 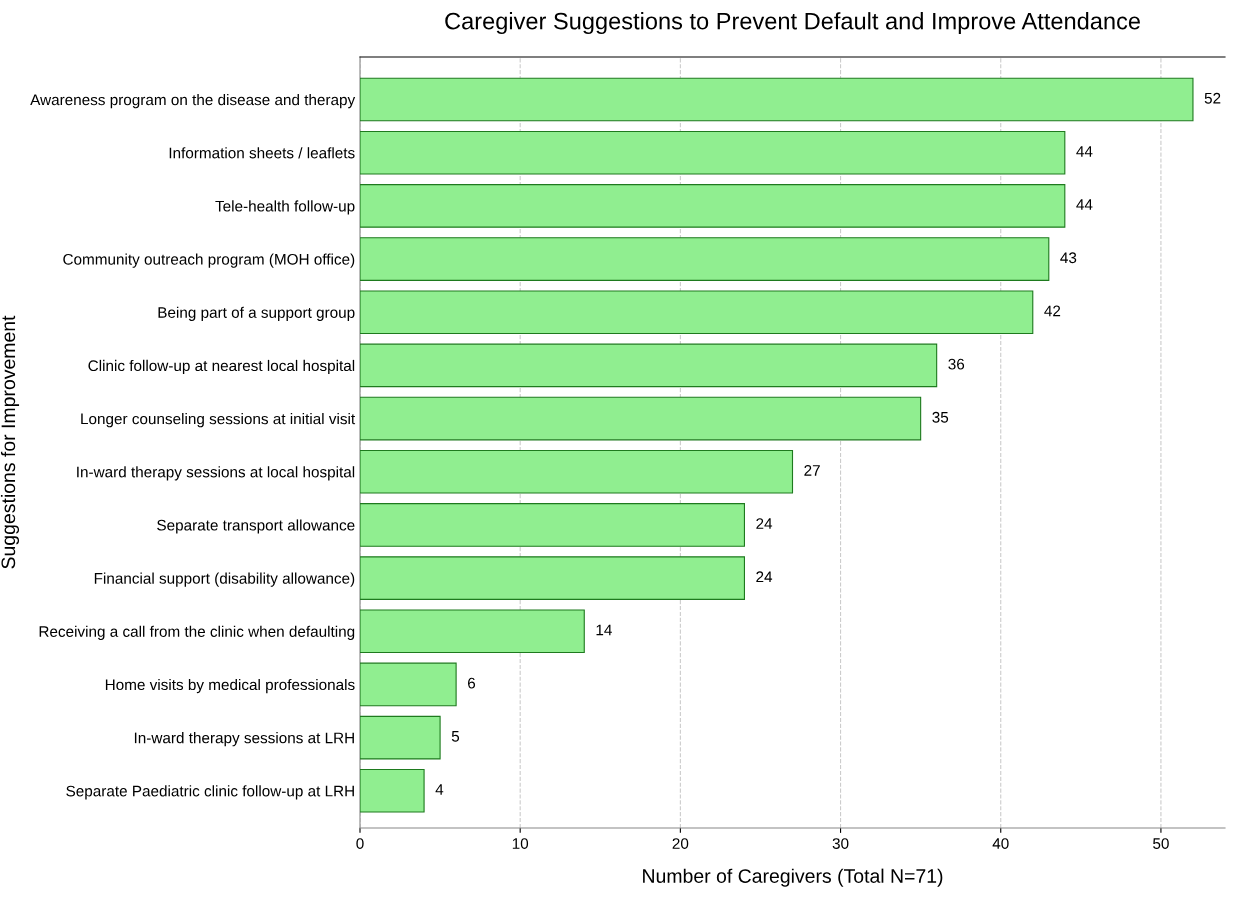 What do you see at coordinates (840, 843) in the screenshot?
I see `x-tick-label: 30` at bounding box center [840, 843].